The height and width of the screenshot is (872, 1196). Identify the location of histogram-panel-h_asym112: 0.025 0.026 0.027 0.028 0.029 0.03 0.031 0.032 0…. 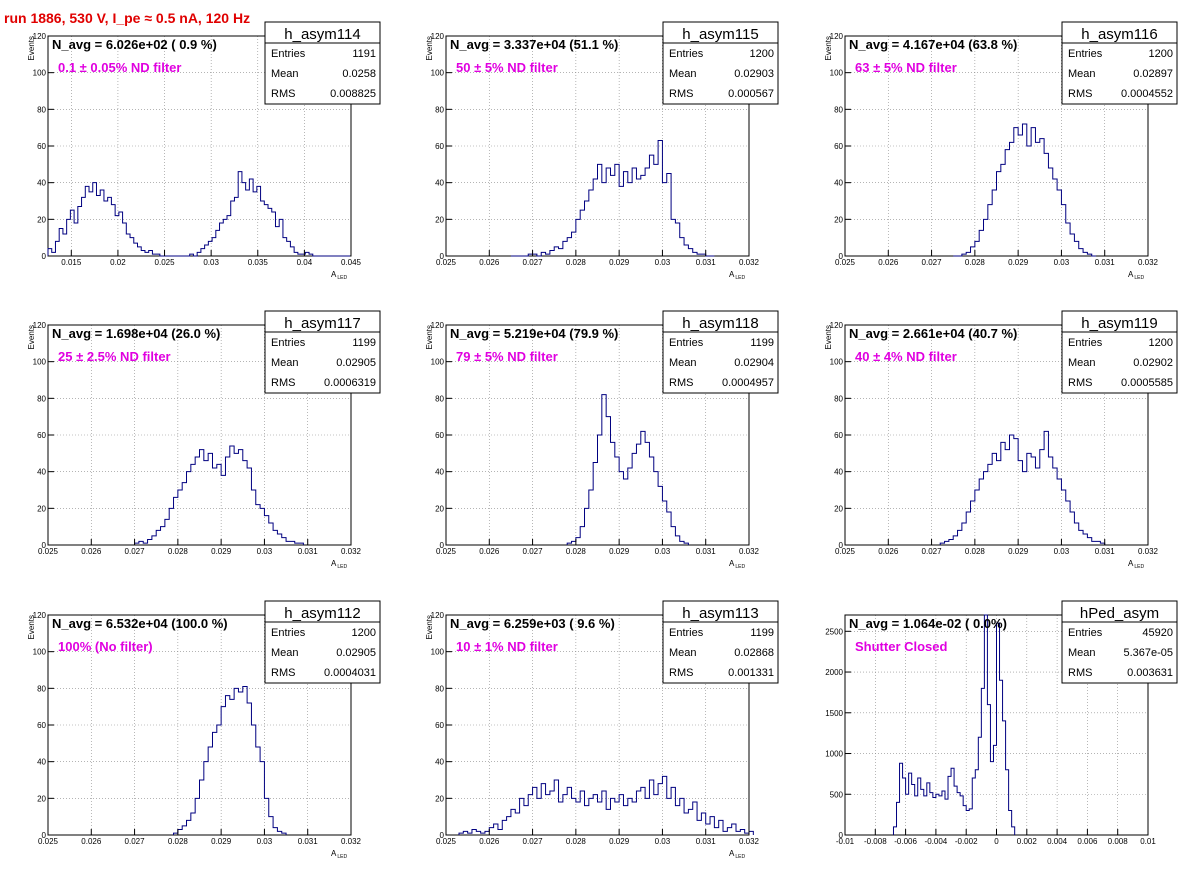
(204, 730).